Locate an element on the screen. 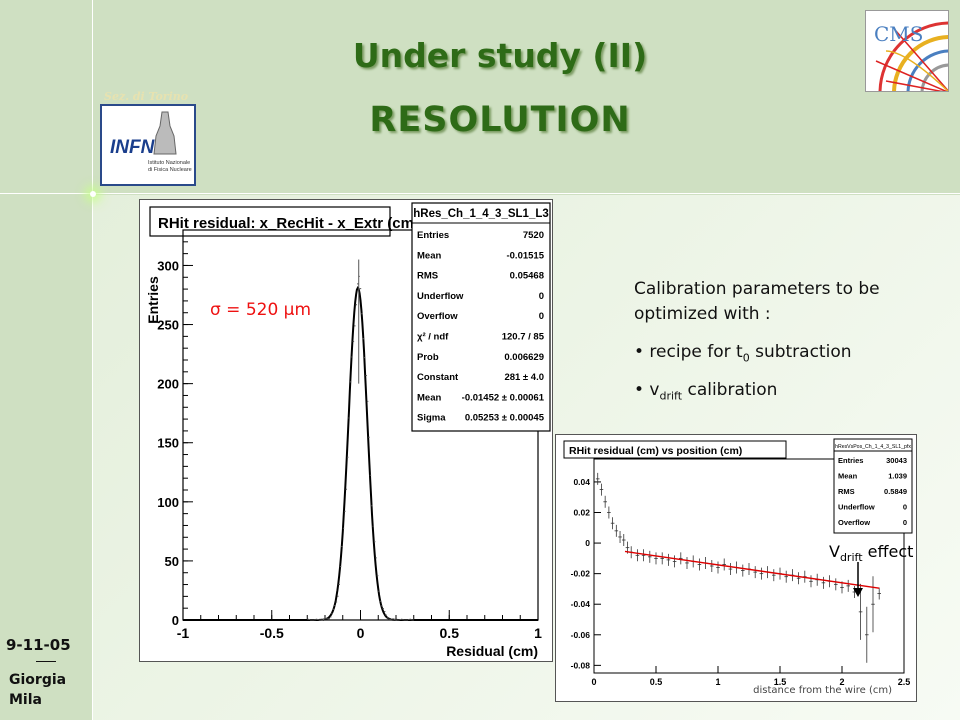  scatter-stat-label: Underflow is located at coordinates (856, 507).